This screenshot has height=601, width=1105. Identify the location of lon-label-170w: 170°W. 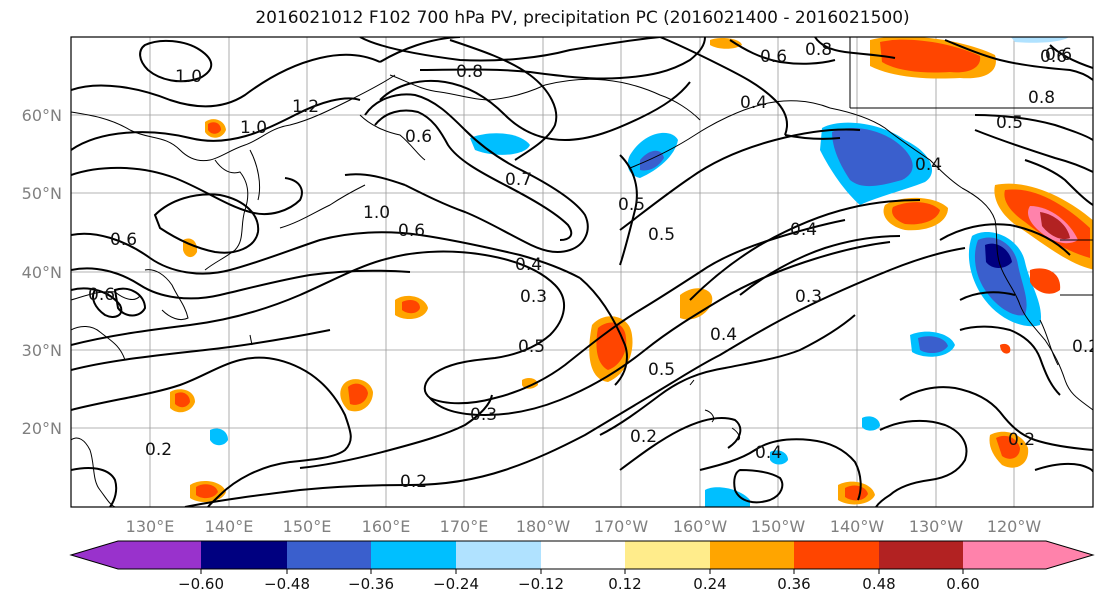
(621, 526).